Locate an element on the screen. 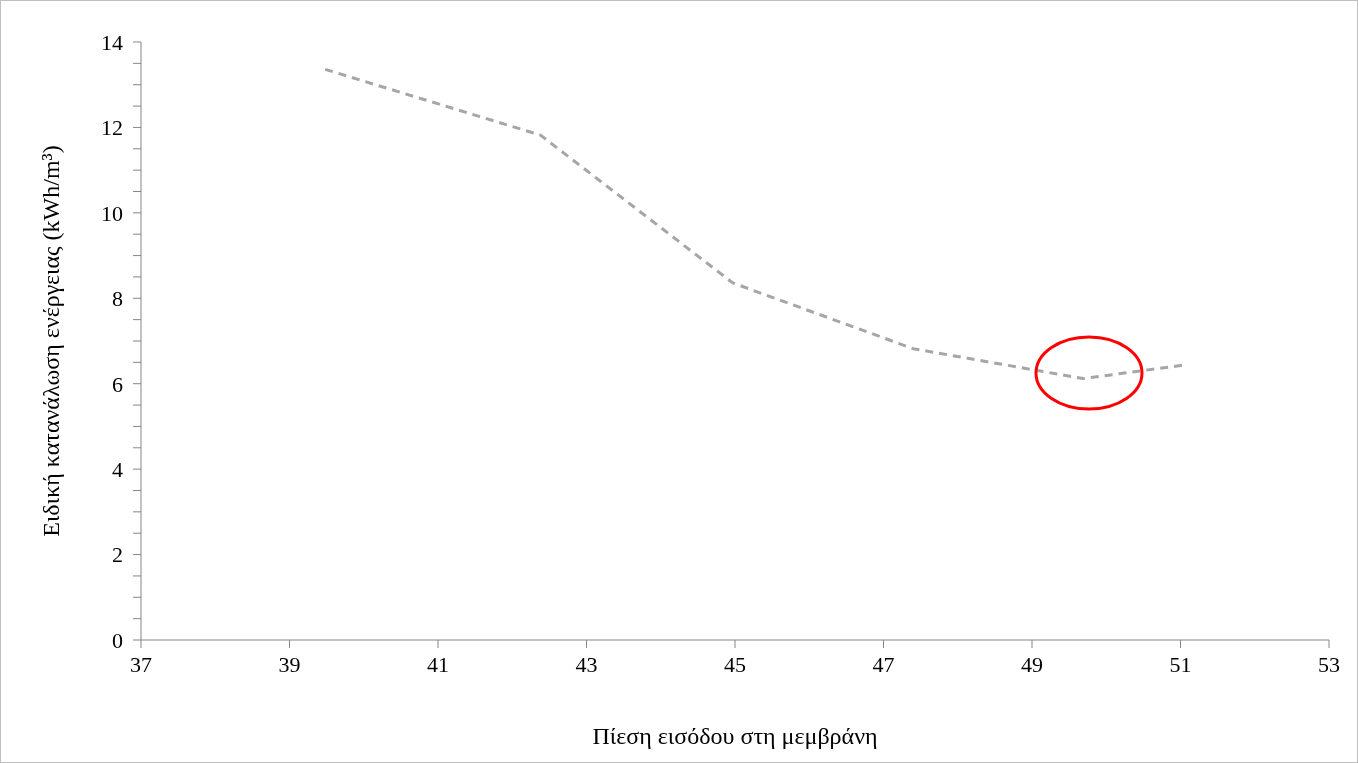  y-tick-label: 2 is located at coordinates (117, 555).